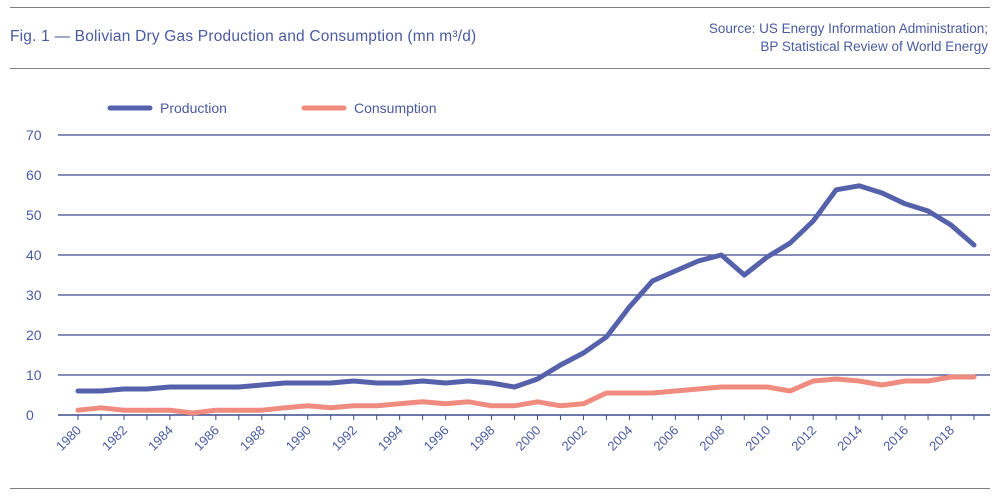 The height and width of the screenshot is (498, 1000). Describe the element at coordinates (34, 135) in the screenshot. I see `y-tick-label: 70` at that location.